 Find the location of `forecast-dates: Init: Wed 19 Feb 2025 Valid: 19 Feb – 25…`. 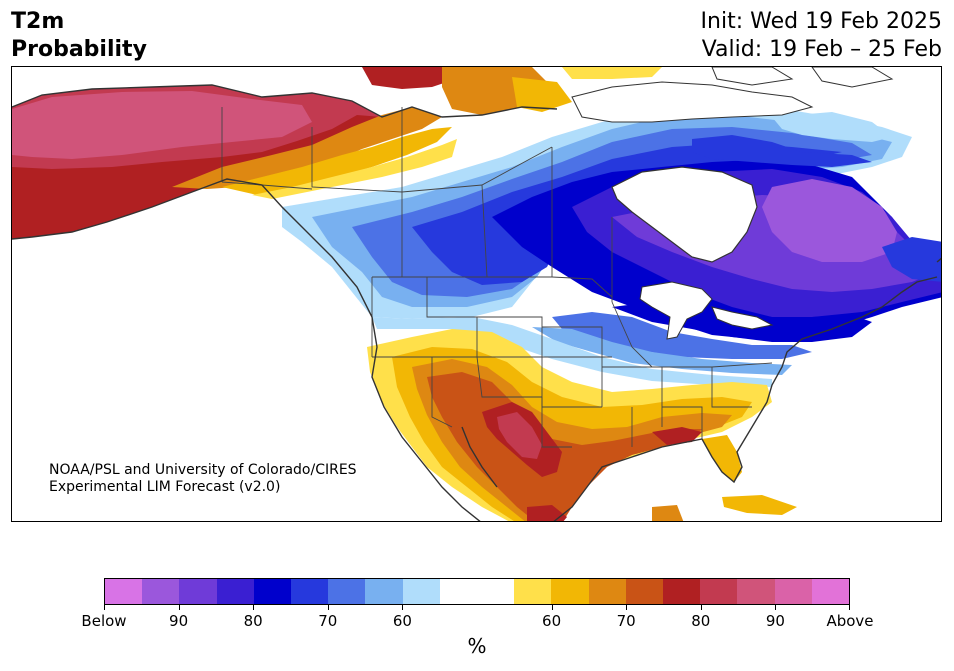

forecast-dates: Init: Wed 19 Feb 2025 Valid: 19 Feb – 25… is located at coordinates (821, 36).